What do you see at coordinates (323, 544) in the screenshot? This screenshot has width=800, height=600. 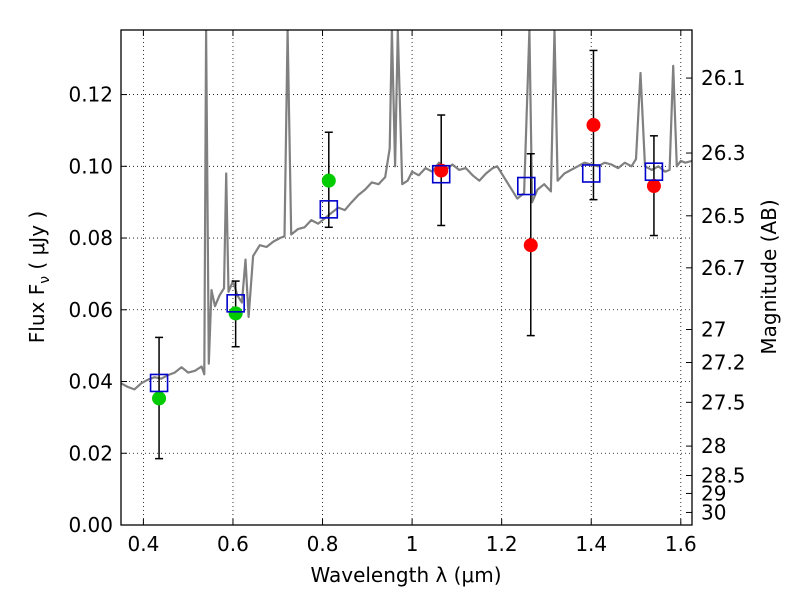 I see `x-tick-label: 0.8` at bounding box center [323, 544].